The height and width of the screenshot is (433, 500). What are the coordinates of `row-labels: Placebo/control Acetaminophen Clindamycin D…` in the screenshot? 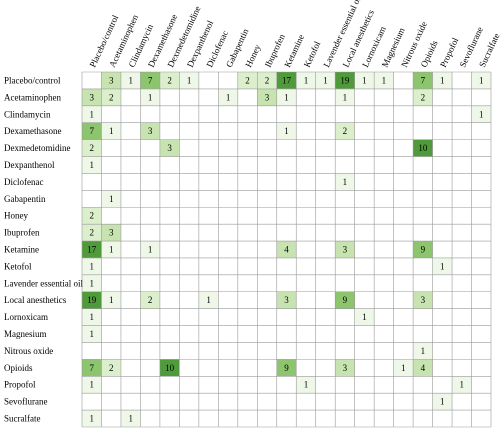 It's located at (43, 249).